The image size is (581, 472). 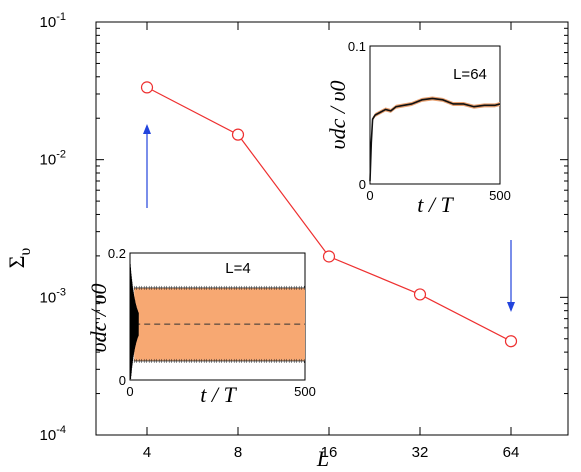 I want to click on x-tick-label: 8, so click(x=238, y=452).